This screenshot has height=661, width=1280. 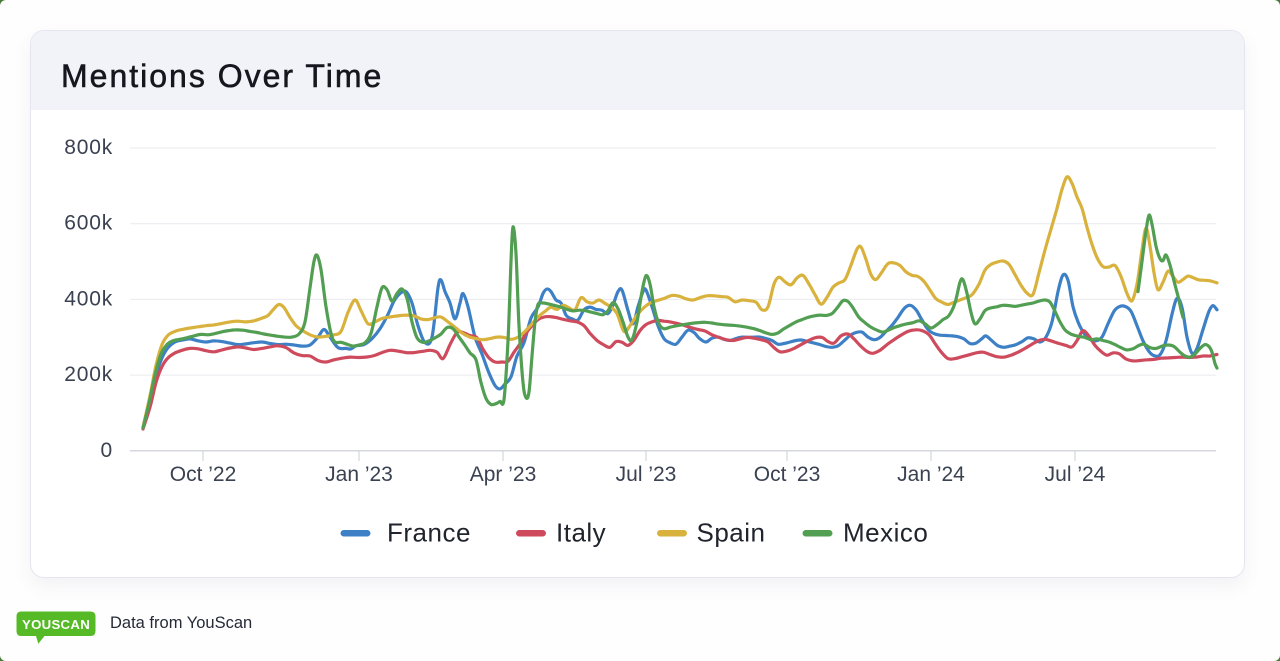 I want to click on svg-text: Oct ’23, so click(x=787, y=474).